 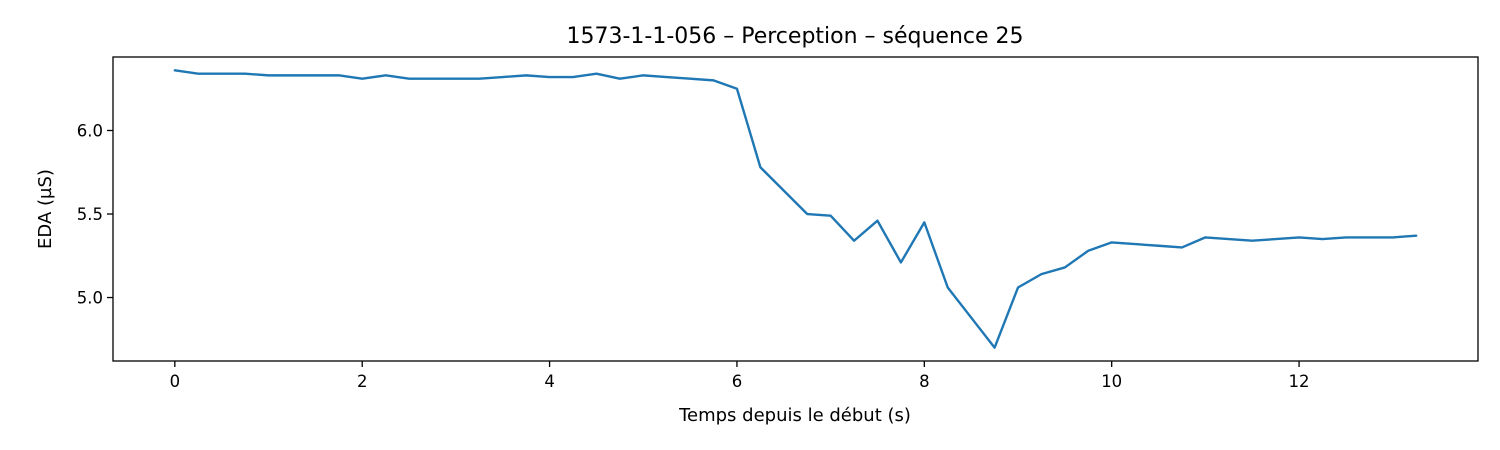 I want to click on y-tick-label: 5.5, so click(x=90, y=214).